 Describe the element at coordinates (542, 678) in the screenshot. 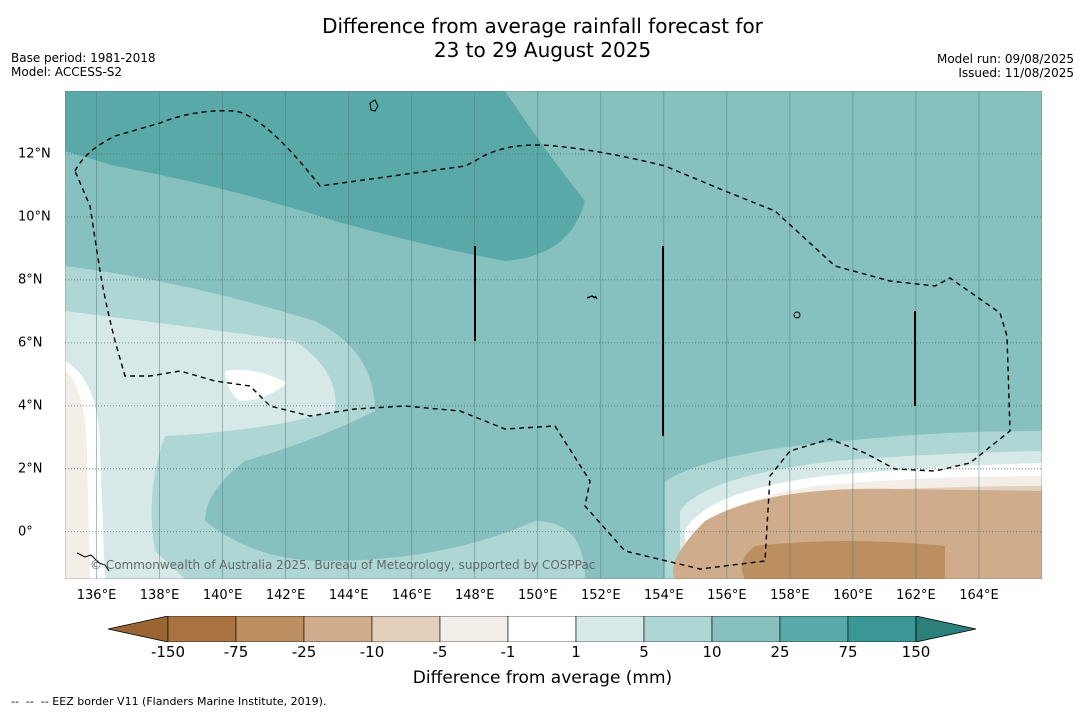

I see `colorbar-title: Difference from average (mm)` at that location.